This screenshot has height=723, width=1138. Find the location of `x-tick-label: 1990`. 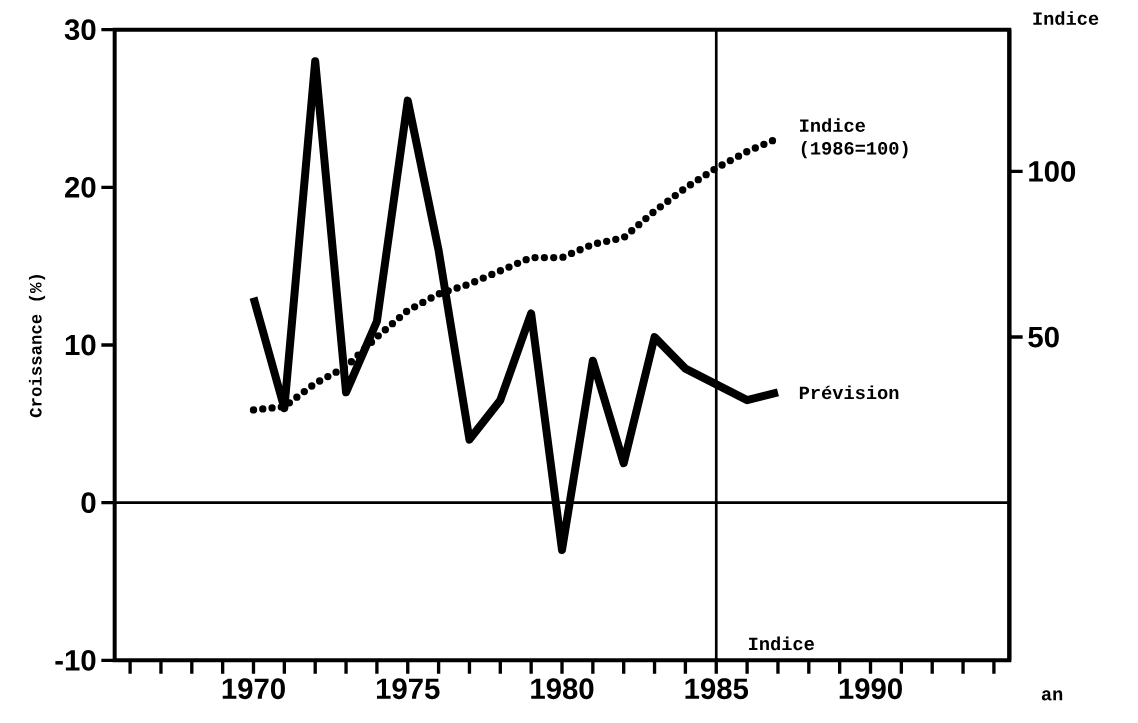

x-tick-label: 1990 is located at coordinates (870, 689).